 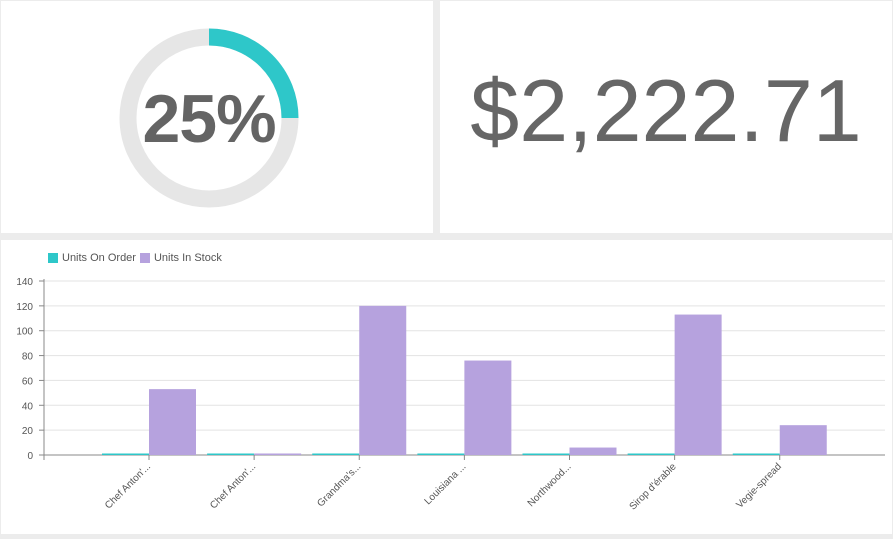 I want to click on y-tick-label: 20, so click(x=28, y=431).